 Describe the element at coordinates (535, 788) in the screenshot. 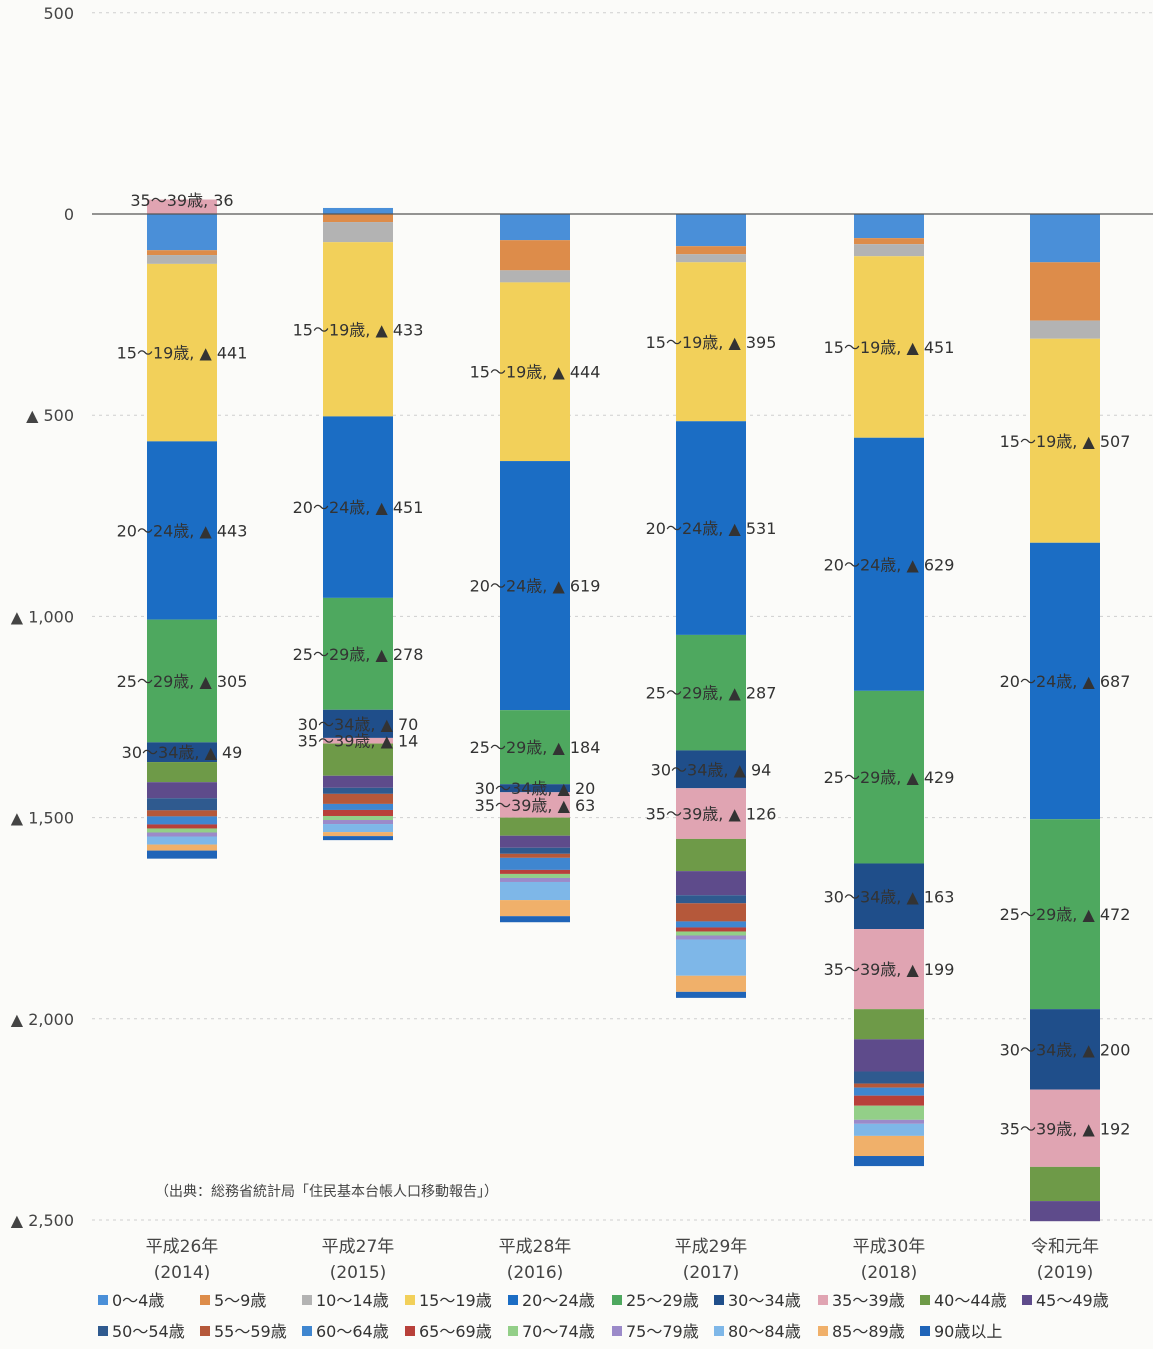

I see `data-label: 30〜34歳, ▲ 20` at that location.